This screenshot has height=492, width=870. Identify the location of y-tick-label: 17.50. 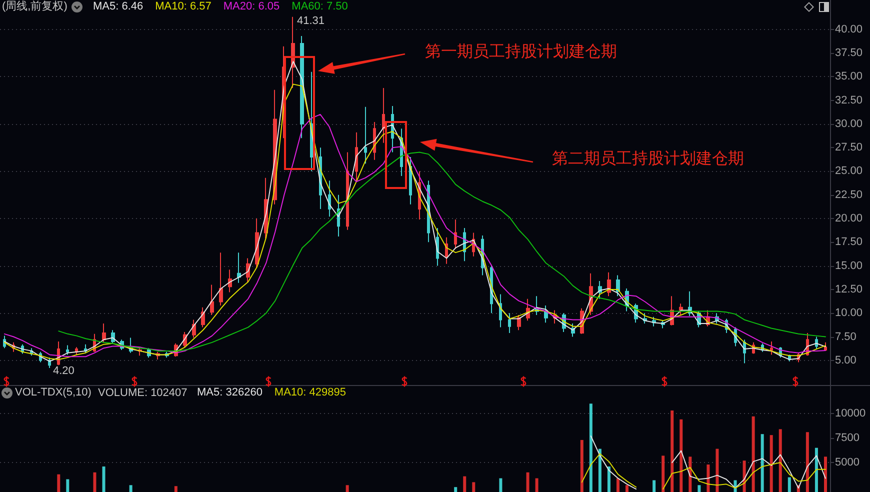
(849, 242).